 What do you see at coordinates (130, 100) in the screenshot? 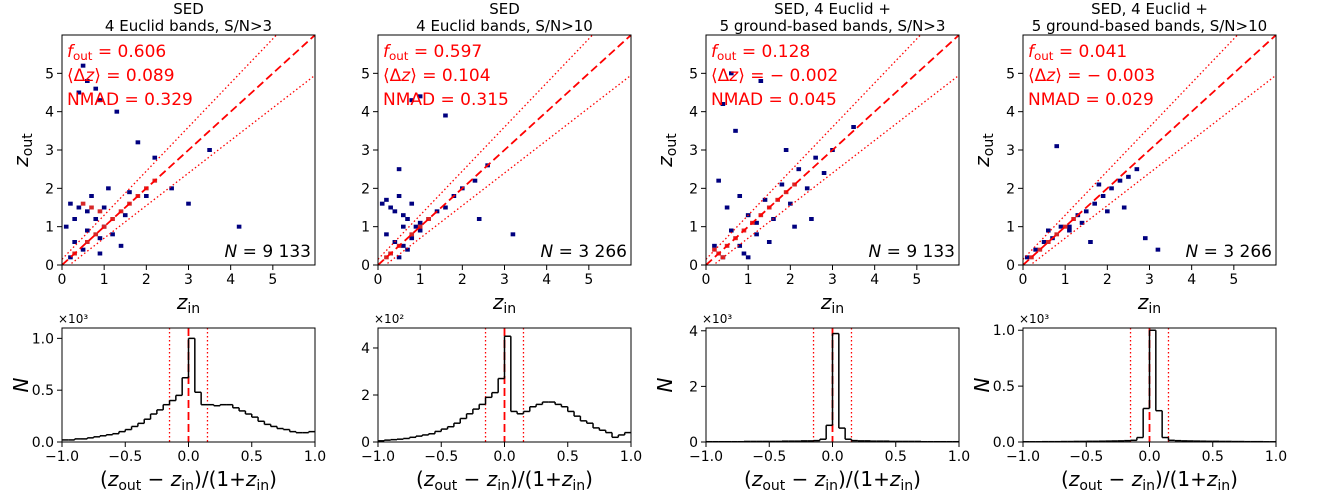
I see `annotation-part: NMAD = 0.329` at bounding box center [130, 100].